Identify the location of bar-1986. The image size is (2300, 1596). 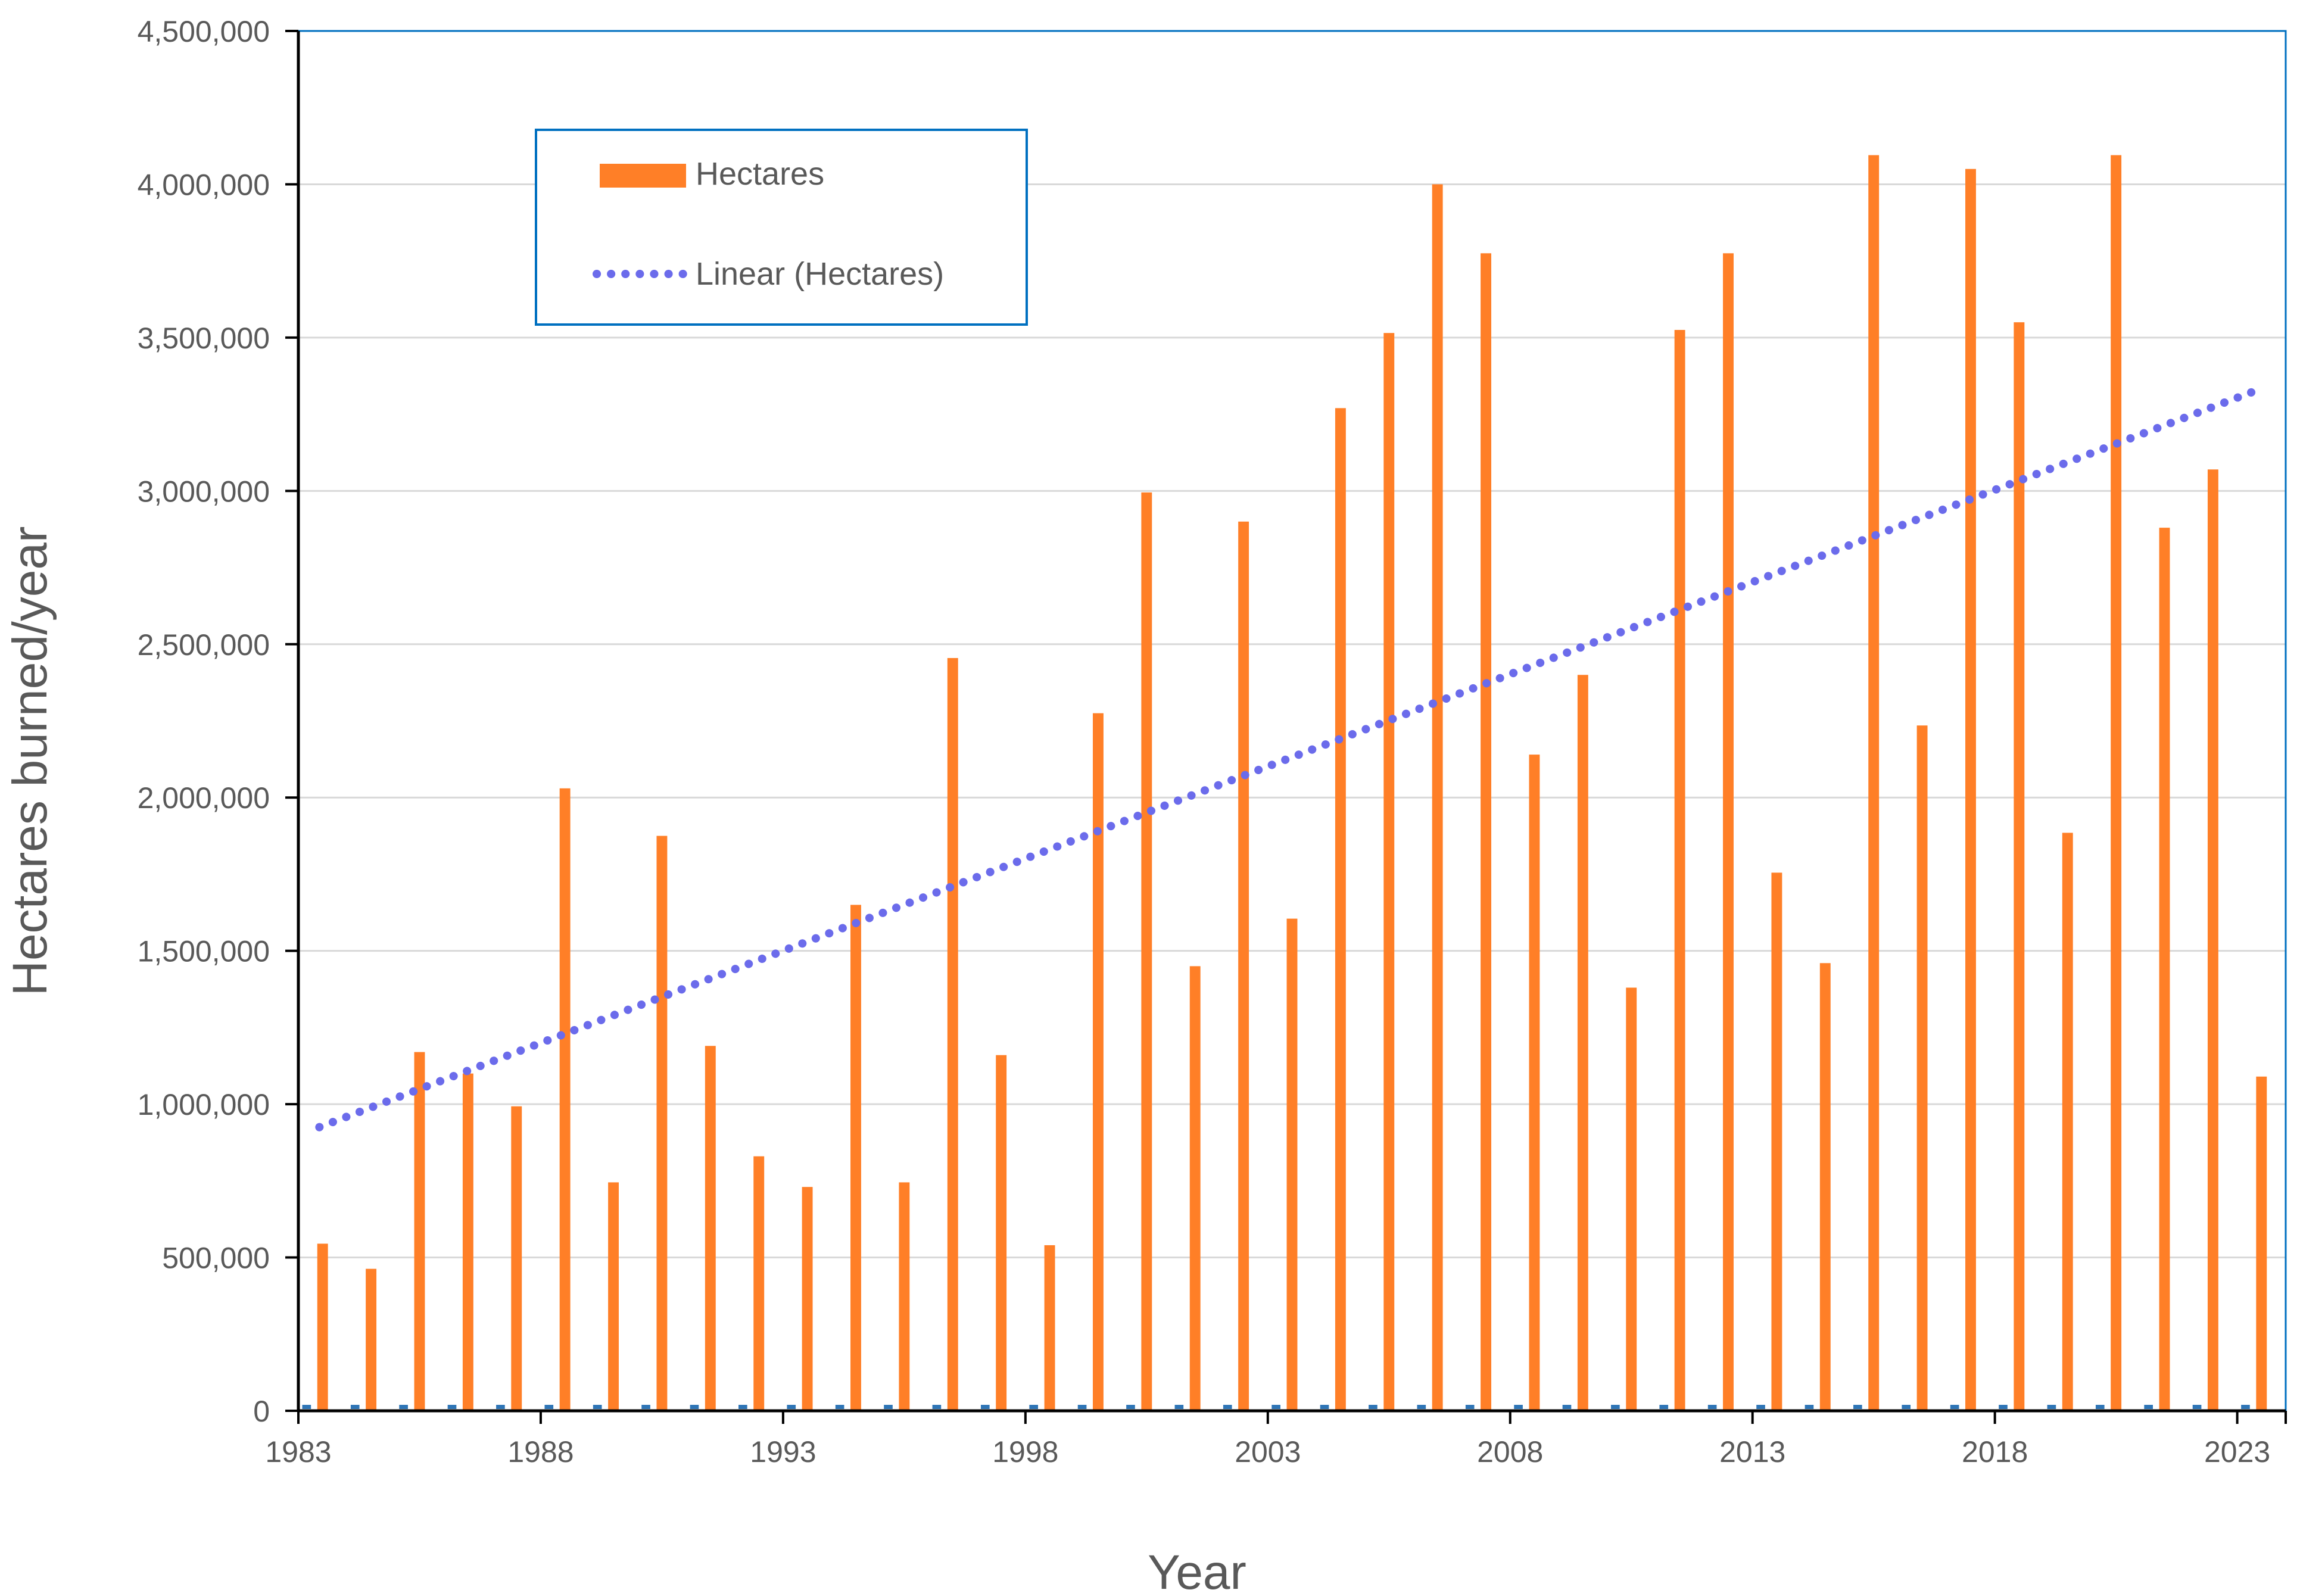
(467, 1242).